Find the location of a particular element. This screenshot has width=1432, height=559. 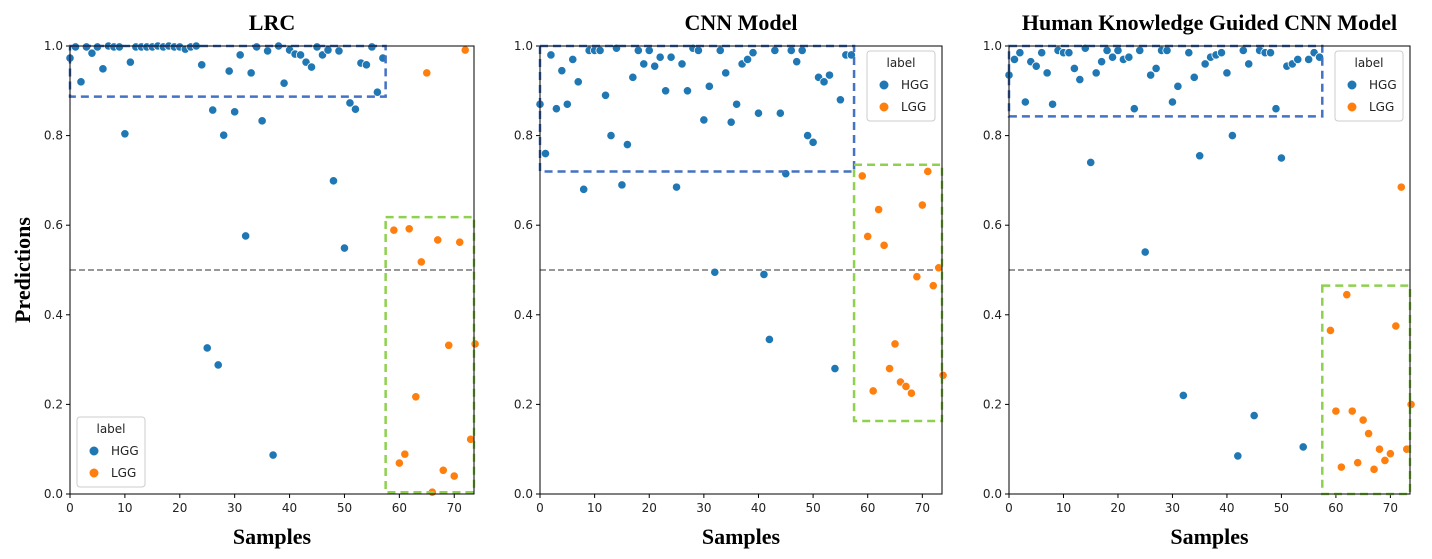

legend-label: HGG is located at coordinates (1383, 85).